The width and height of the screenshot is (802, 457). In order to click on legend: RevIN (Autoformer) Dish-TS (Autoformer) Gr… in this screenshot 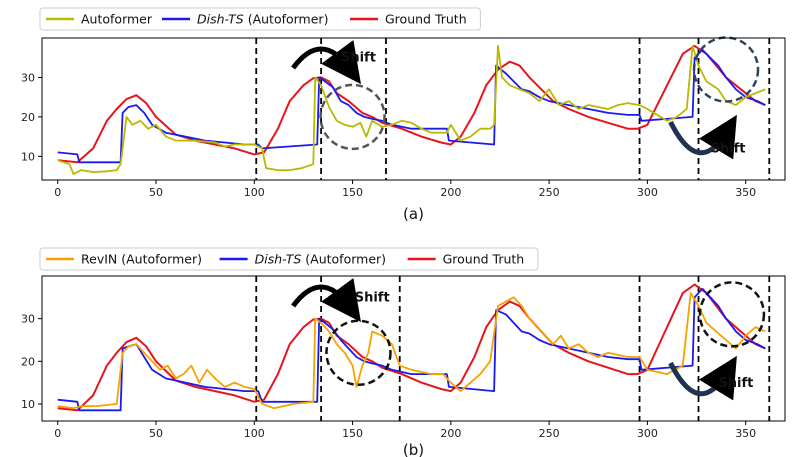, I will do `click(289, 259)`.